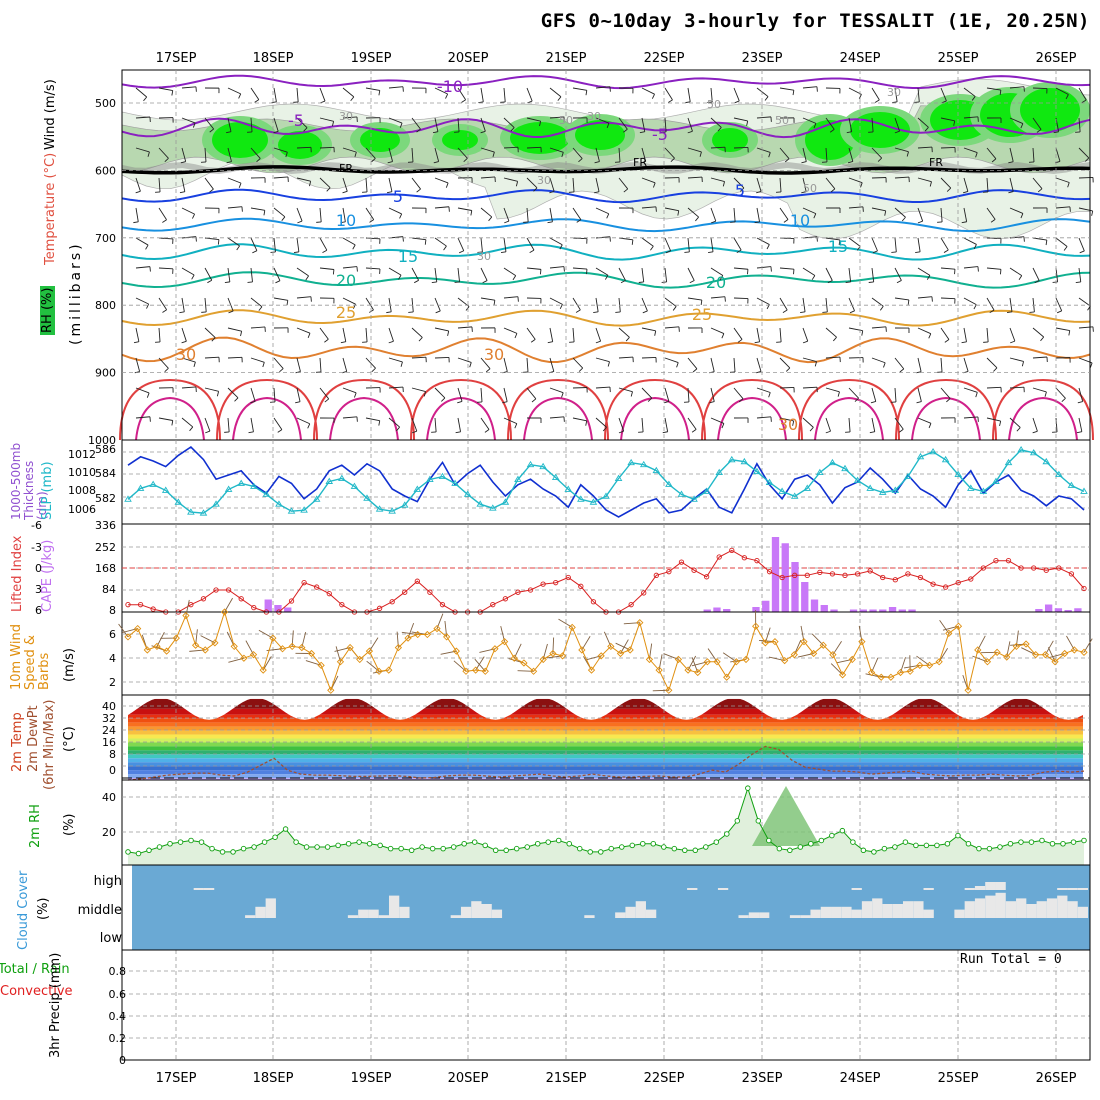  I want to click on pressure-tick: 700, so click(105, 238).